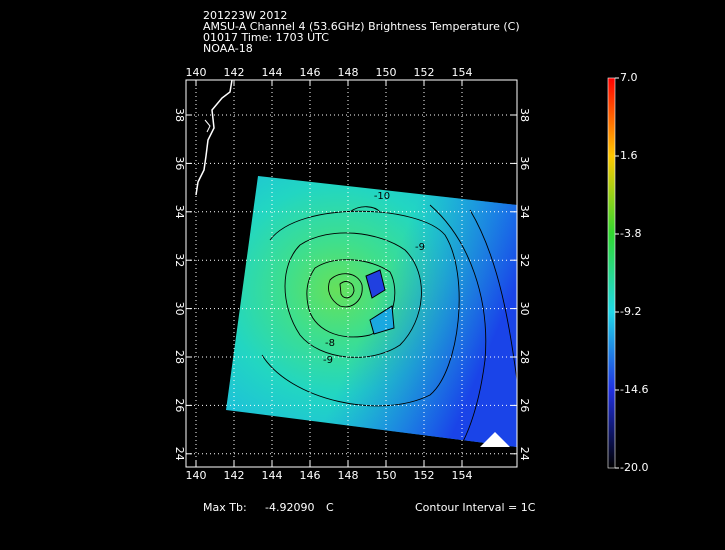  Describe the element at coordinates (611, 273) in the screenshot. I see `colorbar` at that location.